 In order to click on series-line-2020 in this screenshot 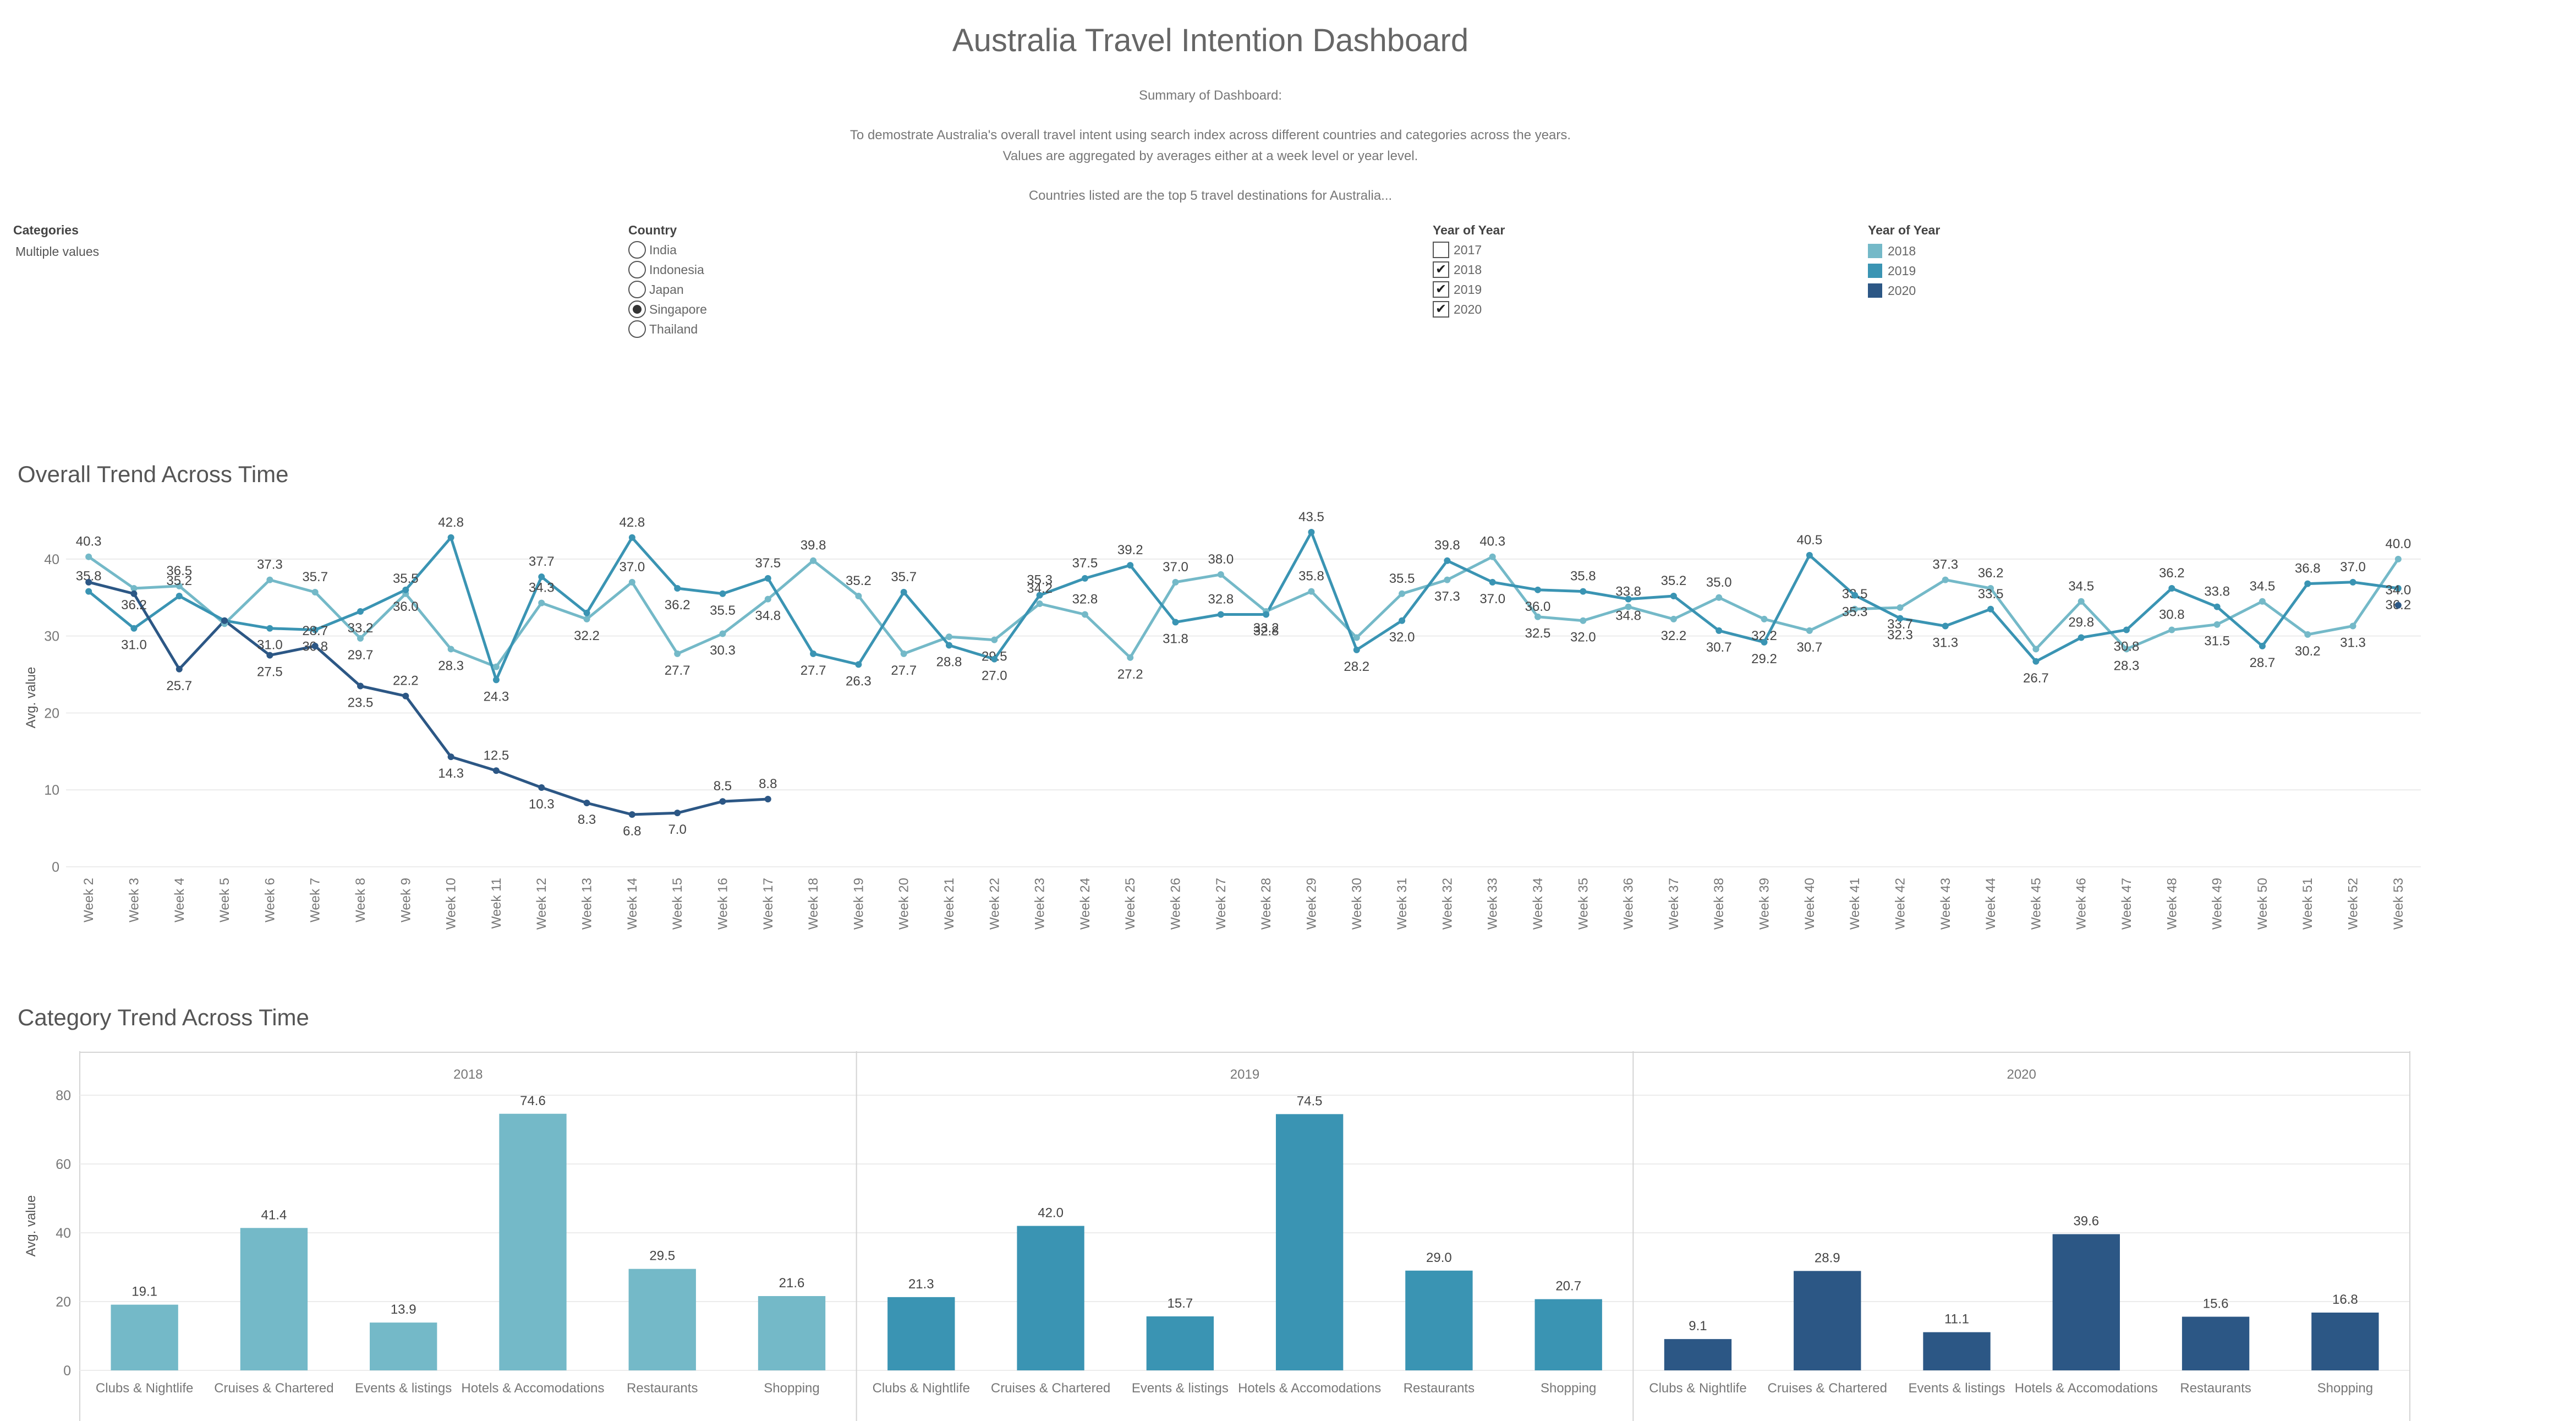, I will do `click(1244, 699)`.